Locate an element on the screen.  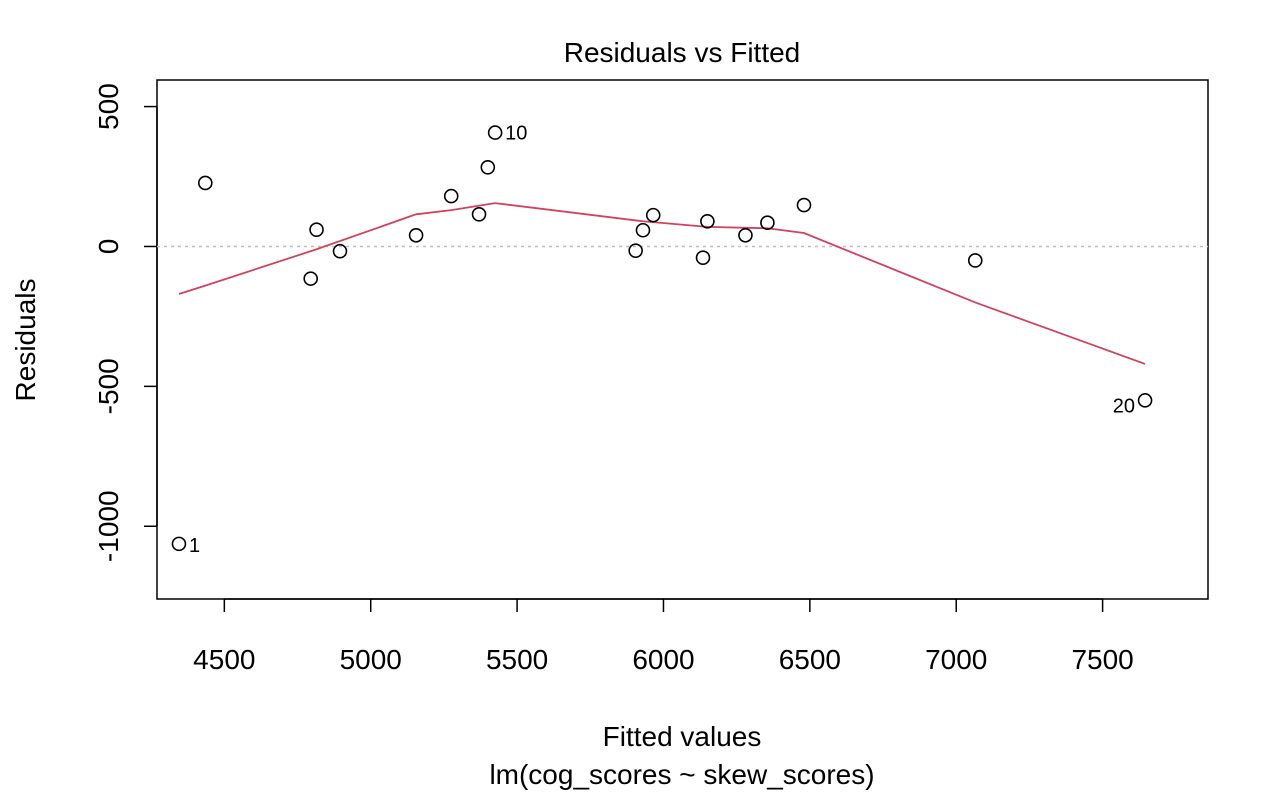
y-tick-label: 0 is located at coordinates (108, 247).